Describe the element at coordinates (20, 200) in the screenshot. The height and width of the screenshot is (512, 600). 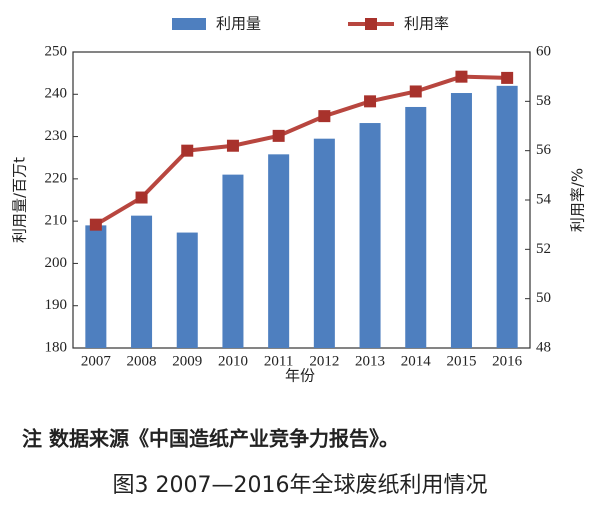
I see `y-axis-label: 利用量/百万t` at that location.